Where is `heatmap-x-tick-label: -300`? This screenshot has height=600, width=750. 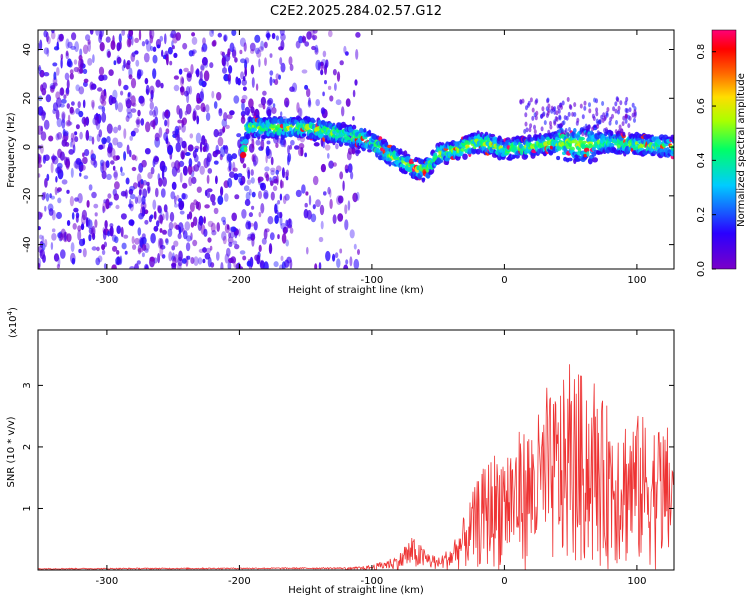 heatmap-x-tick-label: -300 is located at coordinates (107, 280).